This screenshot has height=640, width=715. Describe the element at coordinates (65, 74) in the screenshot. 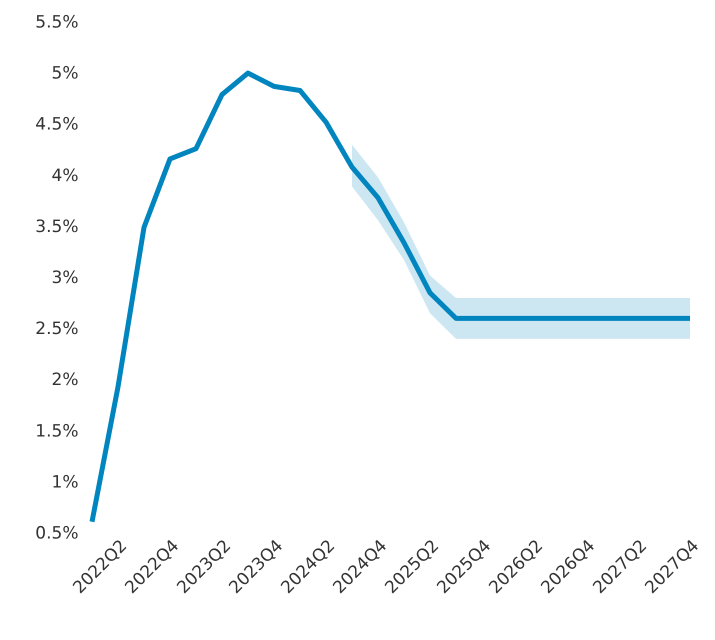

I see `y-tick-label: 5%` at that location.